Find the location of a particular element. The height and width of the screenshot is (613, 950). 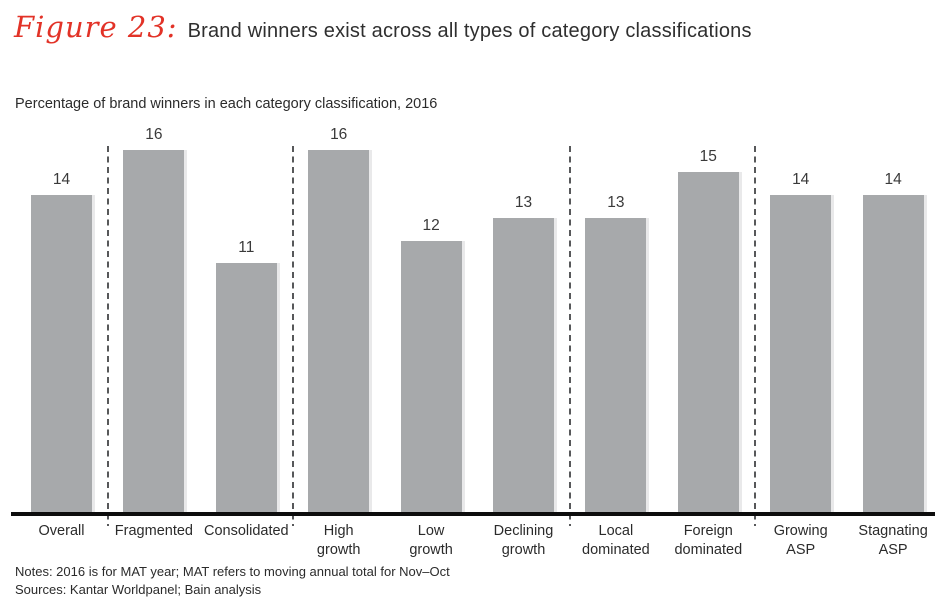

category-label: Foreign dominated is located at coordinates (708, 540).